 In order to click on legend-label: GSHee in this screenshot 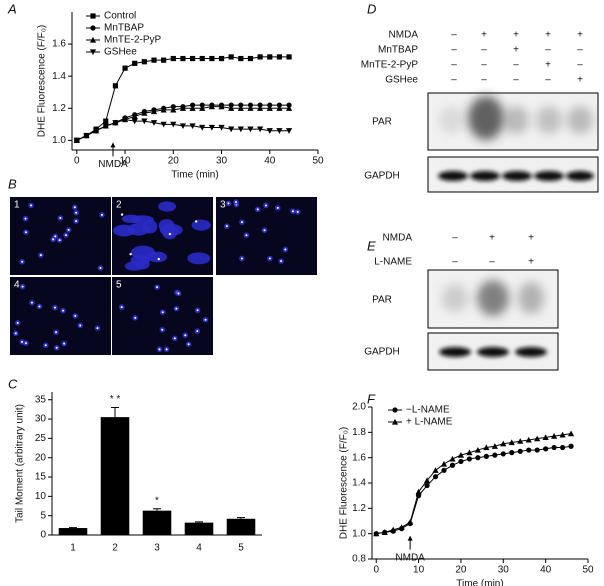, I will do `click(120, 52)`.